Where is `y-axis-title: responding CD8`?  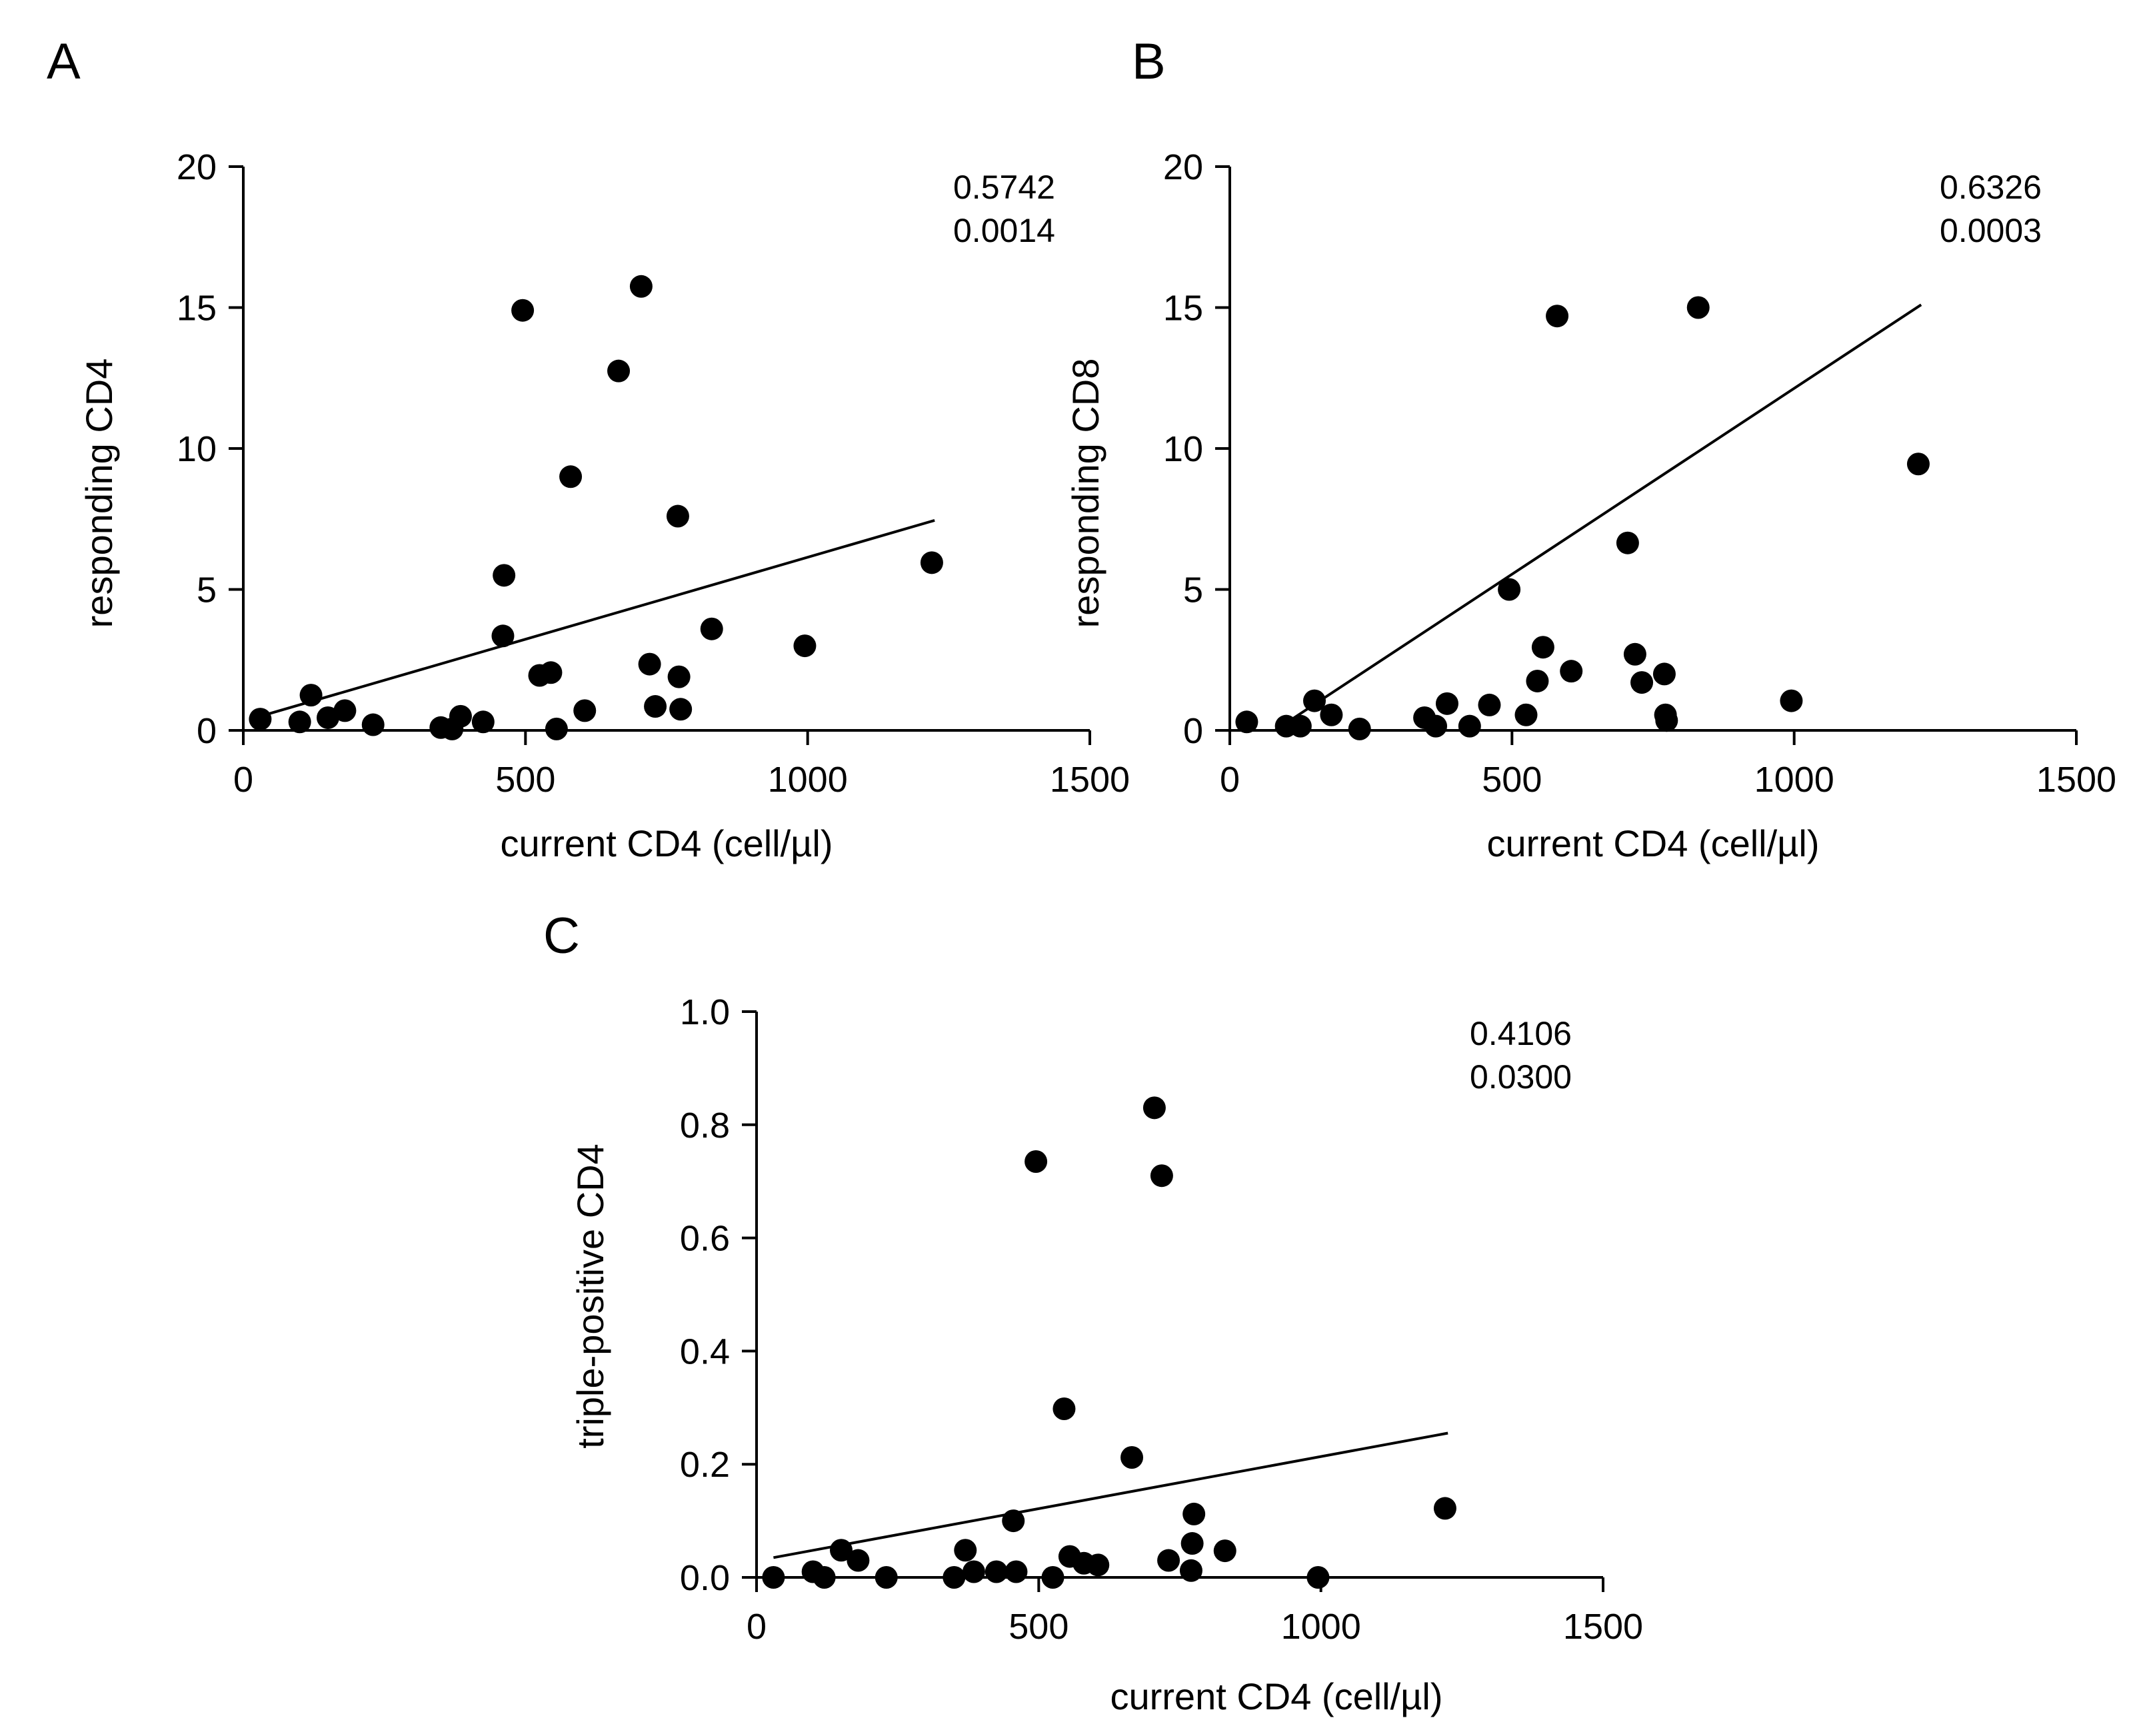 y-axis-title: responding CD8 is located at coordinates (1085, 494).